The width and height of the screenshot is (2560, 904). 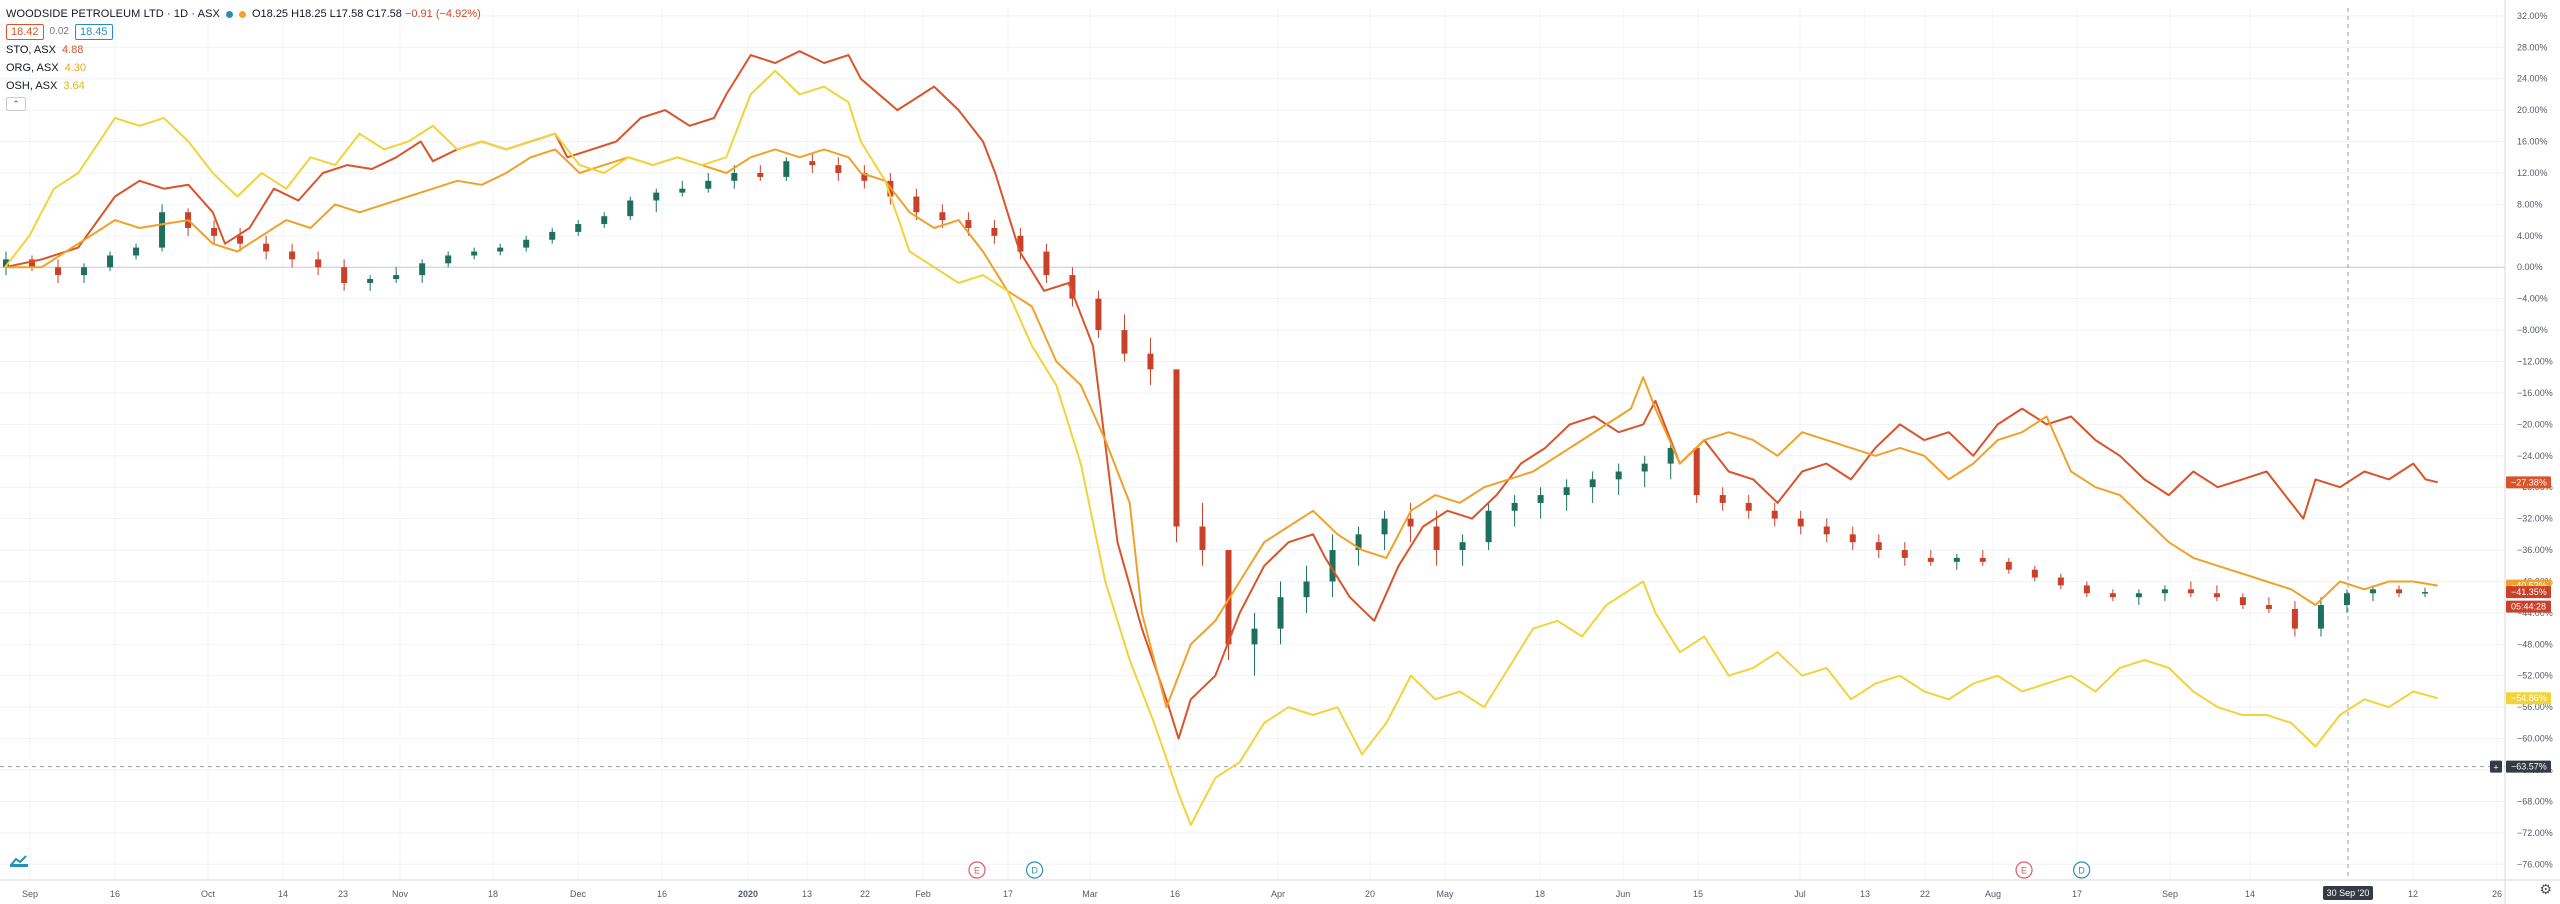 I want to click on compare-symbol-osh: OSH, ASX, so click(x=32, y=86).